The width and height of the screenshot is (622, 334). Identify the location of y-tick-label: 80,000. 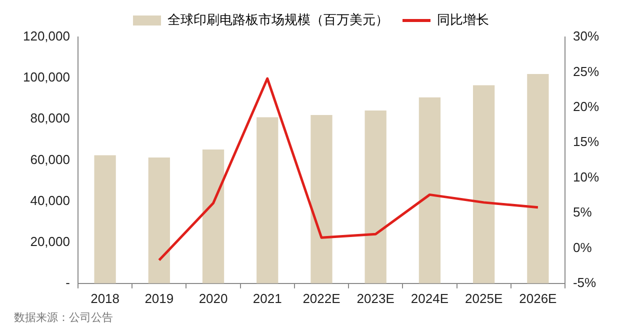
(50, 118).